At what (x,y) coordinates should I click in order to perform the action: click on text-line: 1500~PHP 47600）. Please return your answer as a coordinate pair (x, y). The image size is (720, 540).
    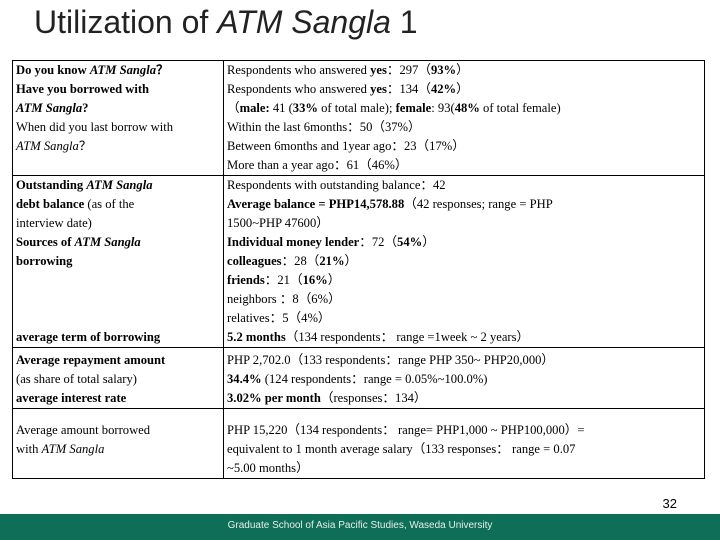
    Looking at the image, I should click on (464, 223).